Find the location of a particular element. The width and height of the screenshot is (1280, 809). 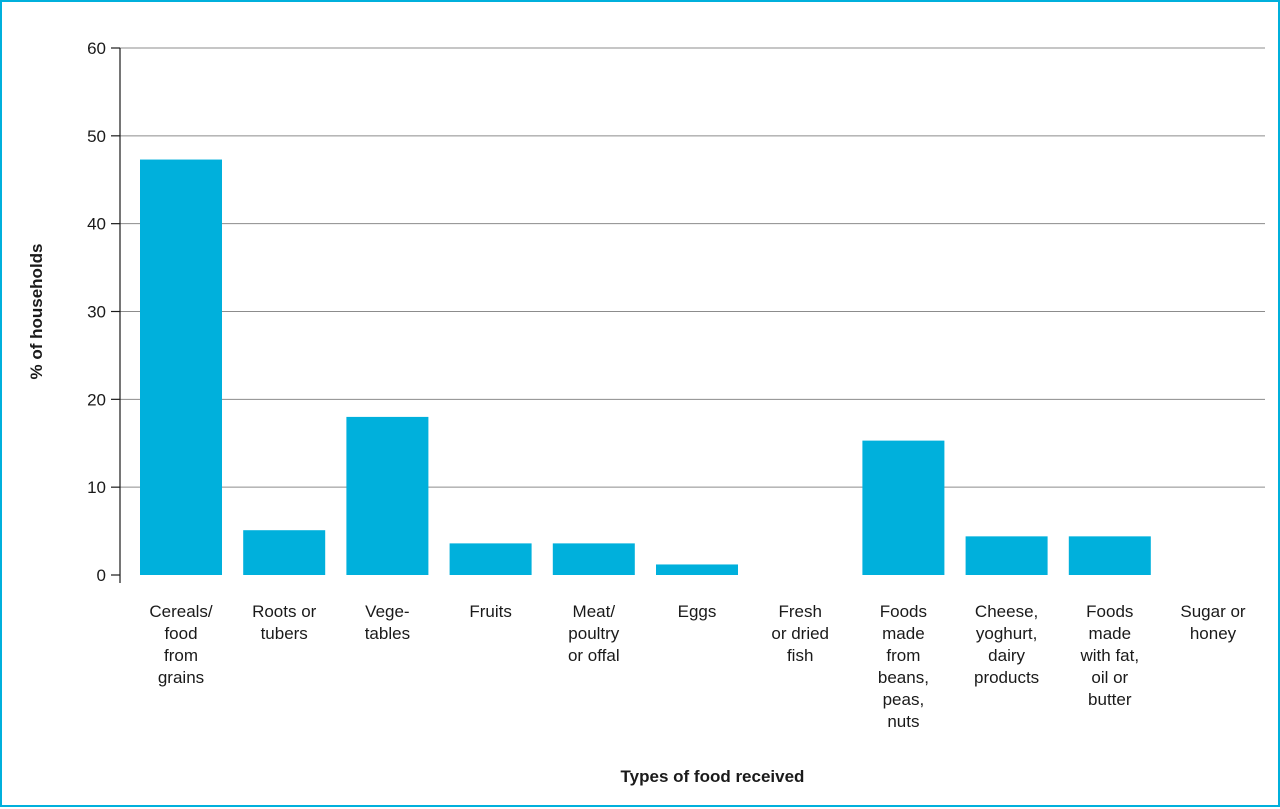

axes is located at coordinates (116, 315).